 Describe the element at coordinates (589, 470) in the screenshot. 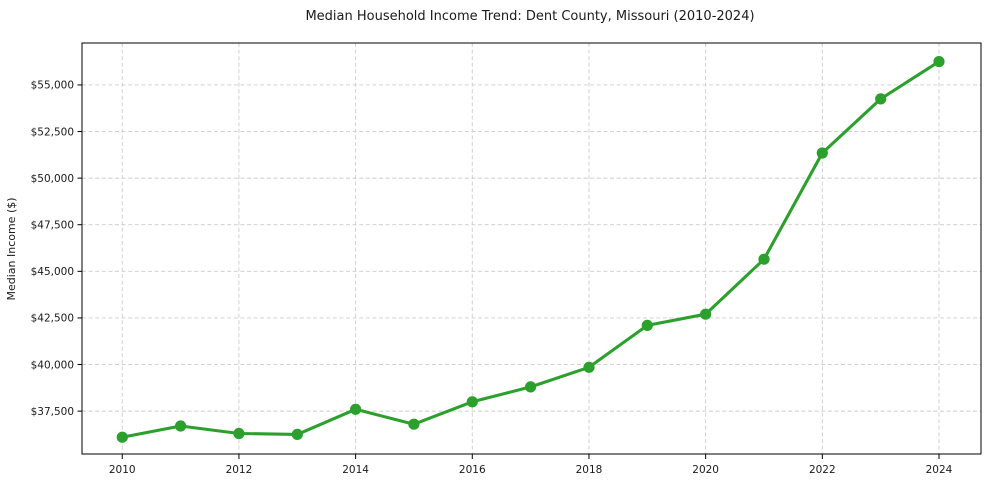

I see `x-tick-label: 2018` at that location.